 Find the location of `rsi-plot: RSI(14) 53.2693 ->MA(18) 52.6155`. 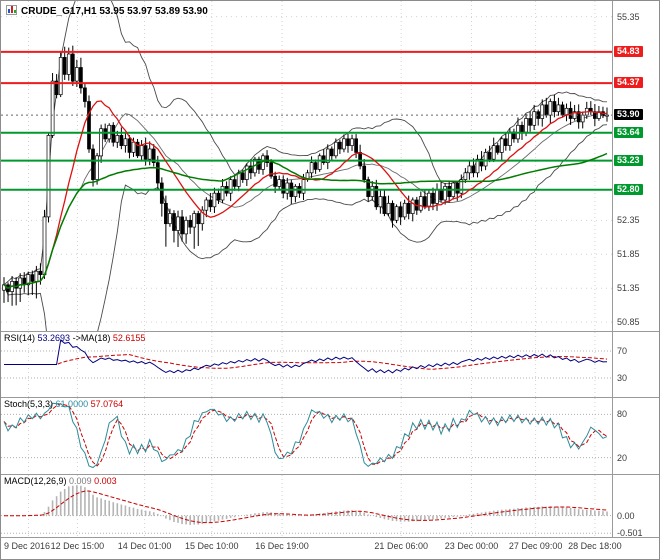

rsi-plot: RSI(14) 53.2693 ->MA(18) 52.6155 is located at coordinates (306, 364).